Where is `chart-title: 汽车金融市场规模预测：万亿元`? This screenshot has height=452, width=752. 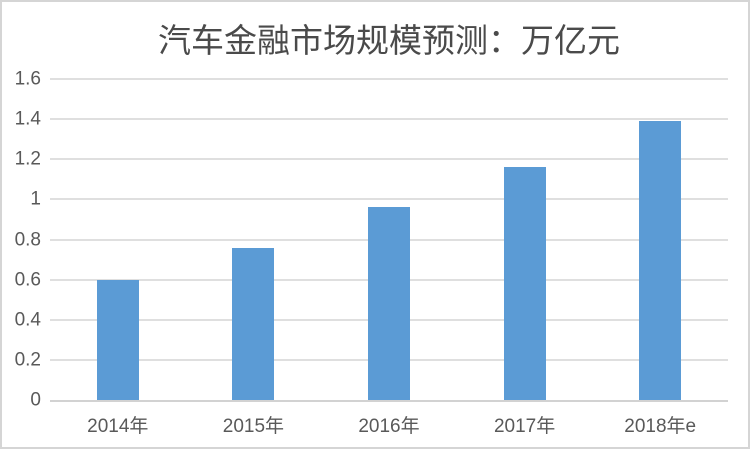
chart-title: 汽车金融市场规模预测：万亿元 is located at coordinates (389, 42).